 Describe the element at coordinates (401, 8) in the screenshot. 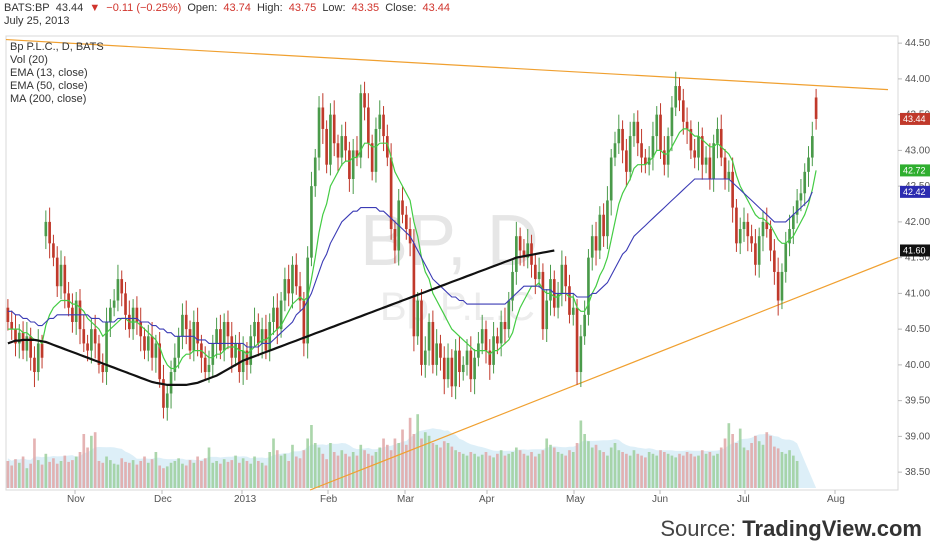

I see `close-label: Close:` at that location.